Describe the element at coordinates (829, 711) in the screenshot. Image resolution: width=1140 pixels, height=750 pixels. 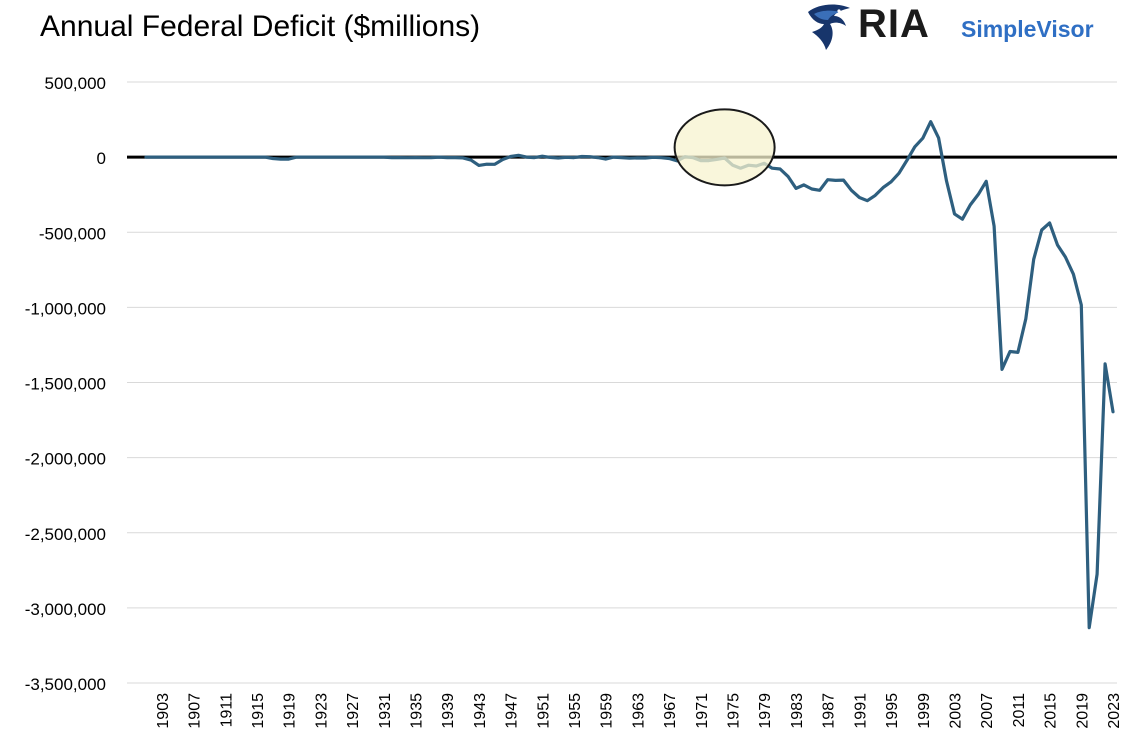
I see `x-tick-label: 1987` at that location.